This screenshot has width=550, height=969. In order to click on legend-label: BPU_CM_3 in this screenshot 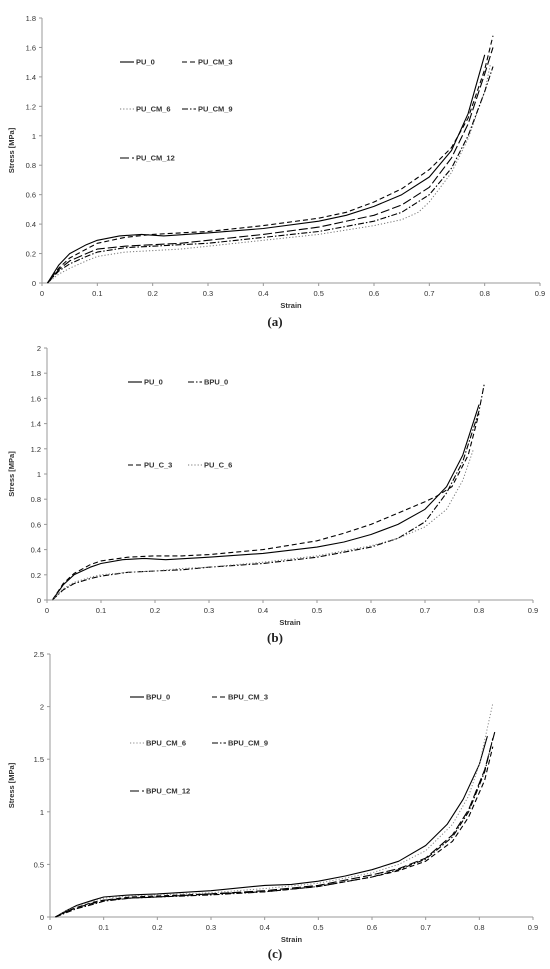, I will do `click(248, 697)`.